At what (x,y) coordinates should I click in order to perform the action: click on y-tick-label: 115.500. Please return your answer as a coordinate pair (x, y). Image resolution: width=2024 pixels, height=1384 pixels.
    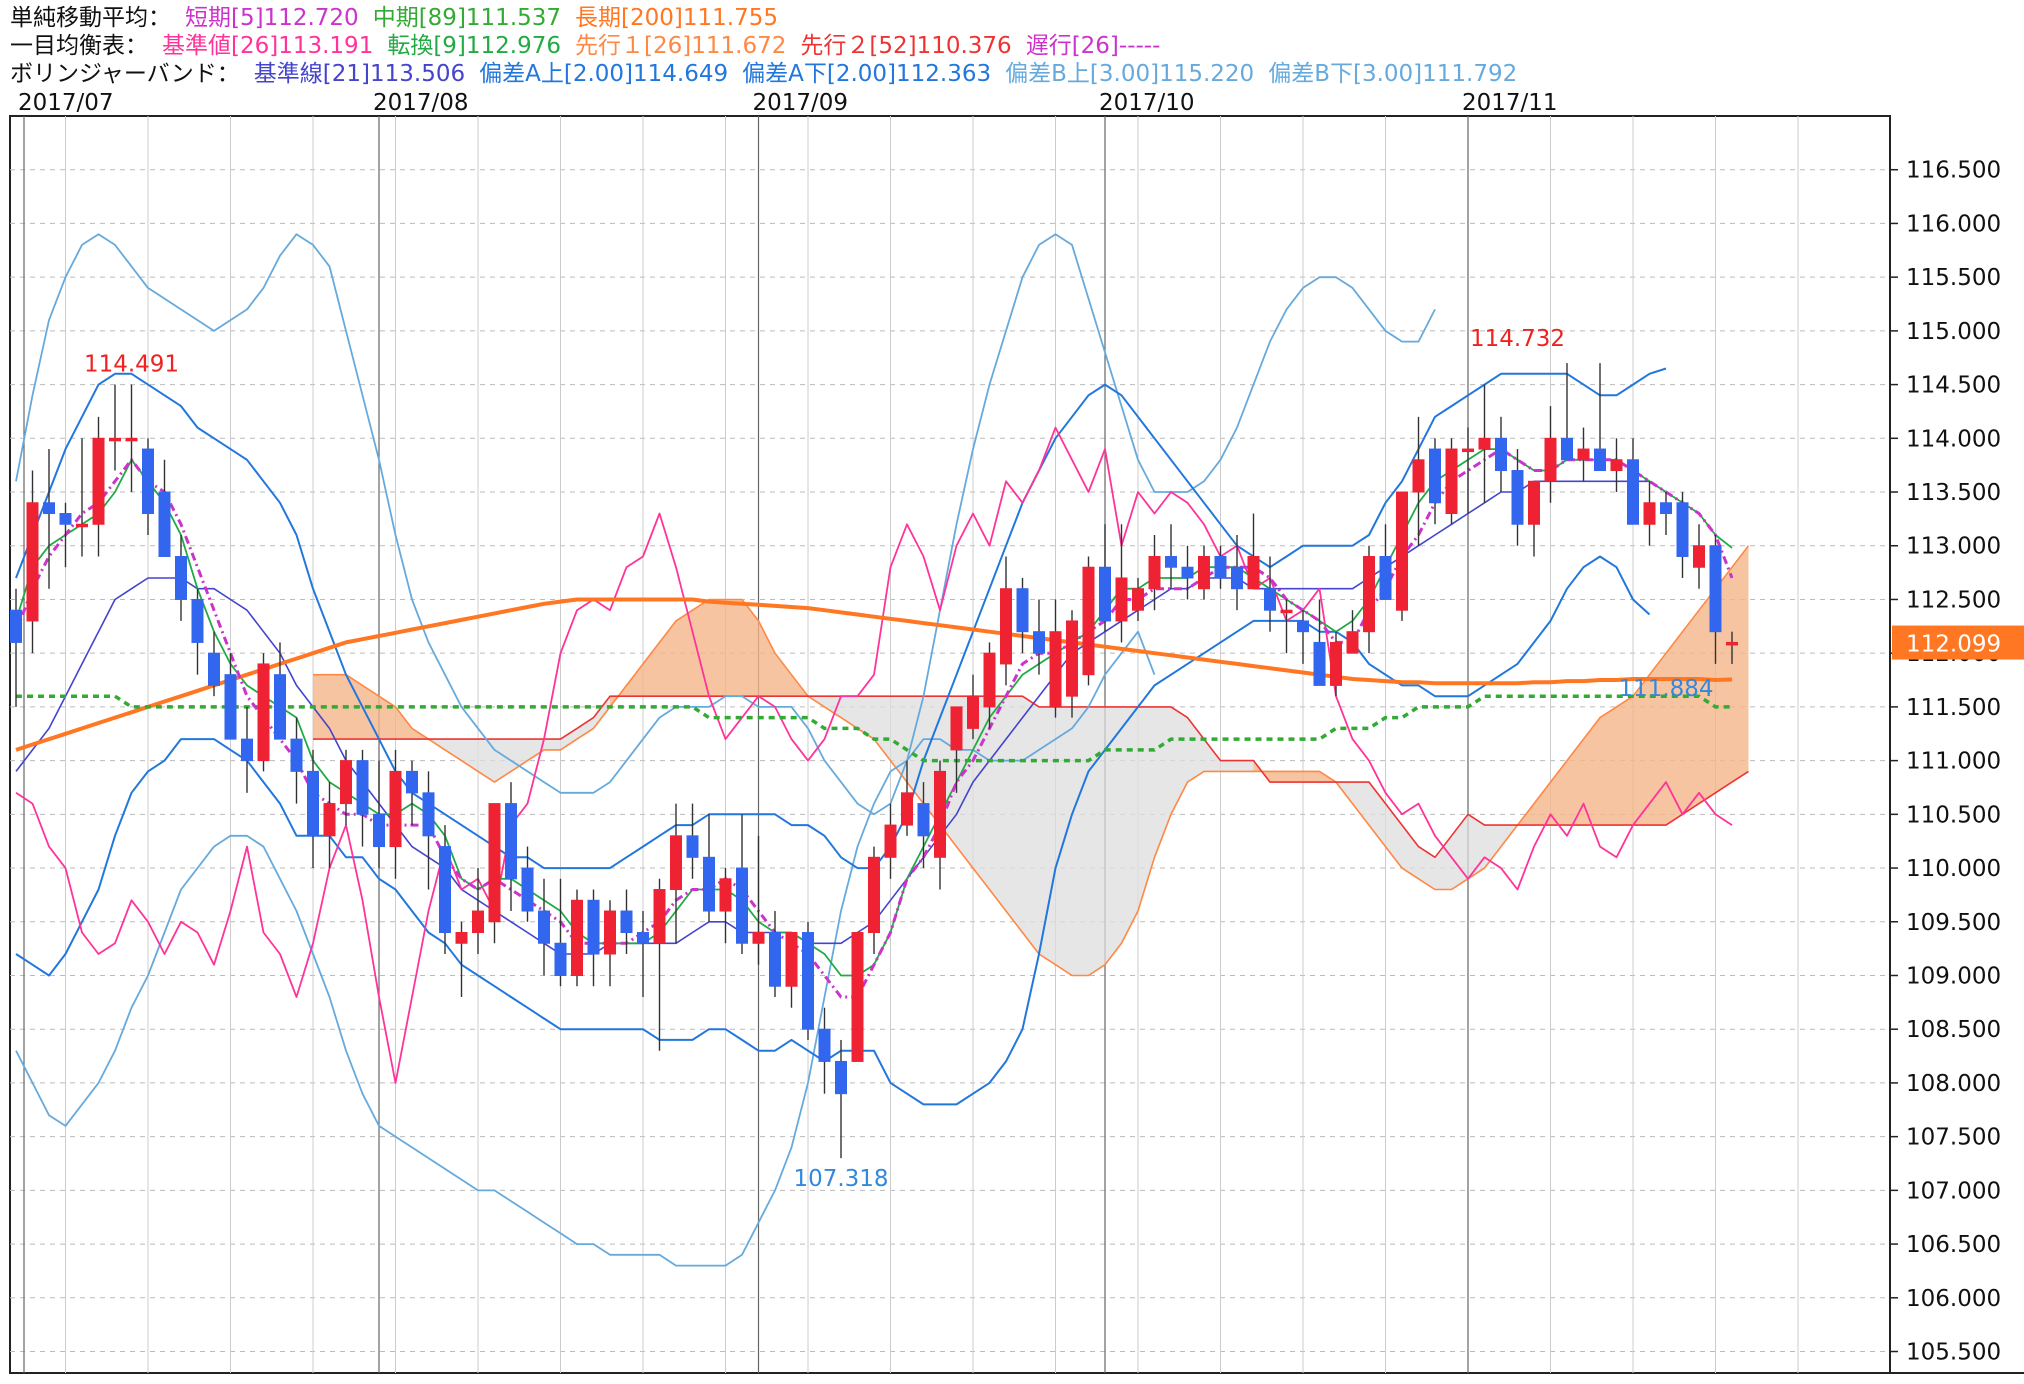
    Looking at the image, I should click on (1953, 278).